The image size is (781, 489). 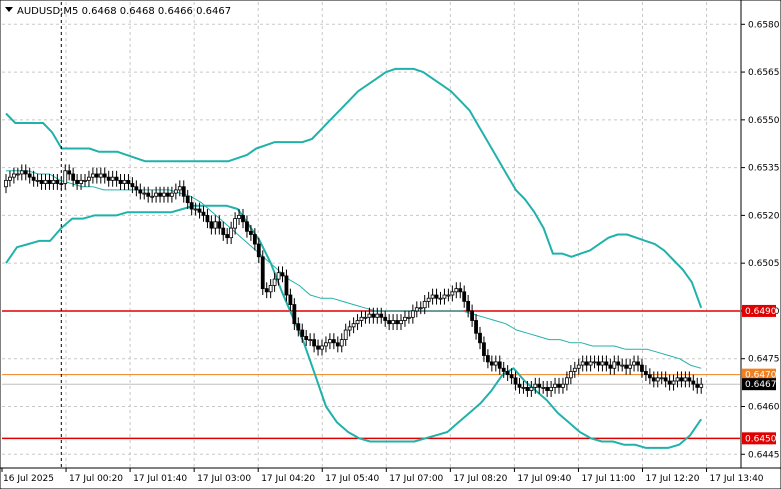 I want to click on current-price-tag-bg, so click(x=759, y=384).